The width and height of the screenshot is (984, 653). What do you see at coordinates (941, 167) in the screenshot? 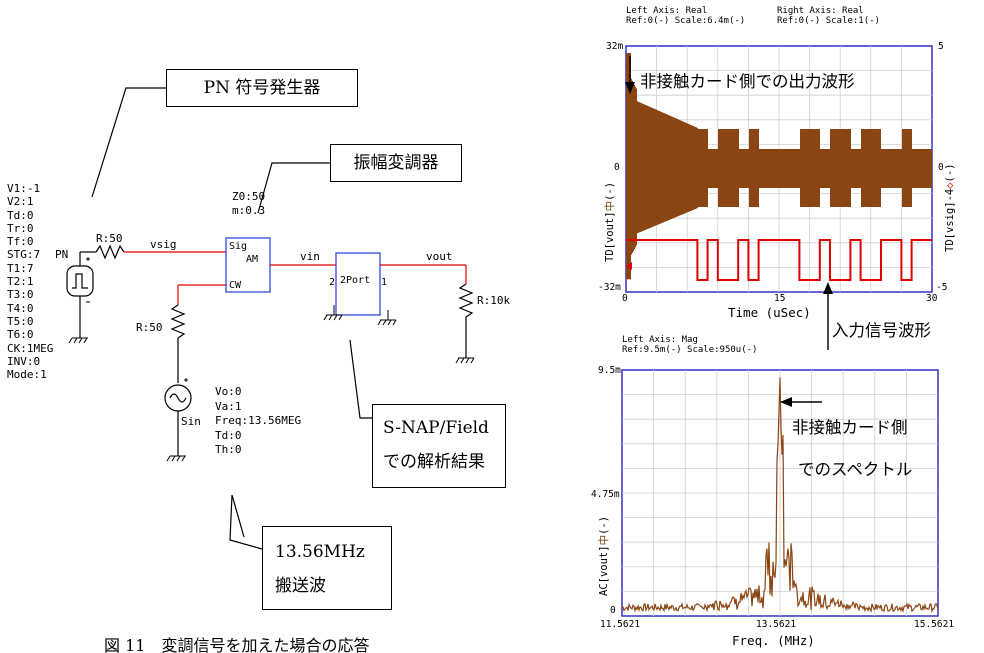
I see `top-ytick-right-mid: 0` at bounding box center [941, 167].